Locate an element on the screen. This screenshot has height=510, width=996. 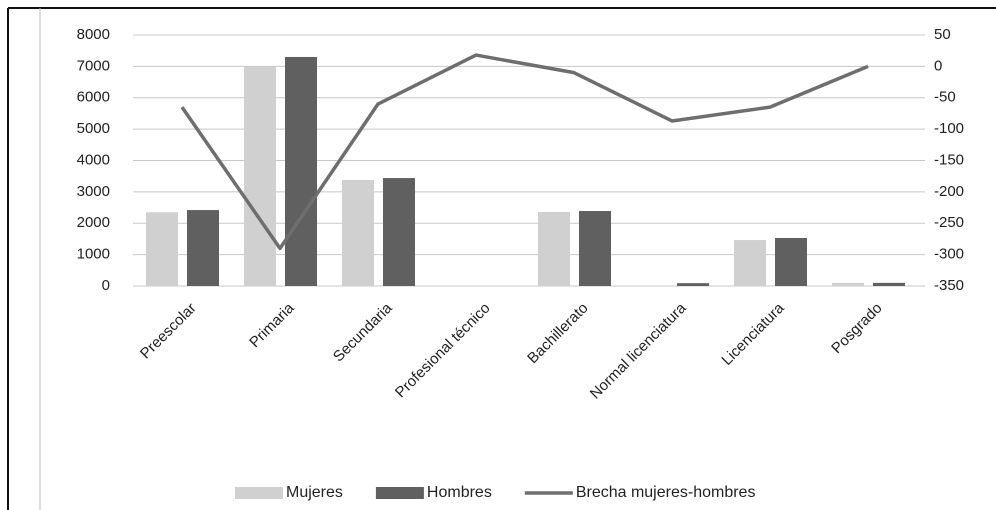
y2-tick-label: -250 is located at coordinates (949, 222).